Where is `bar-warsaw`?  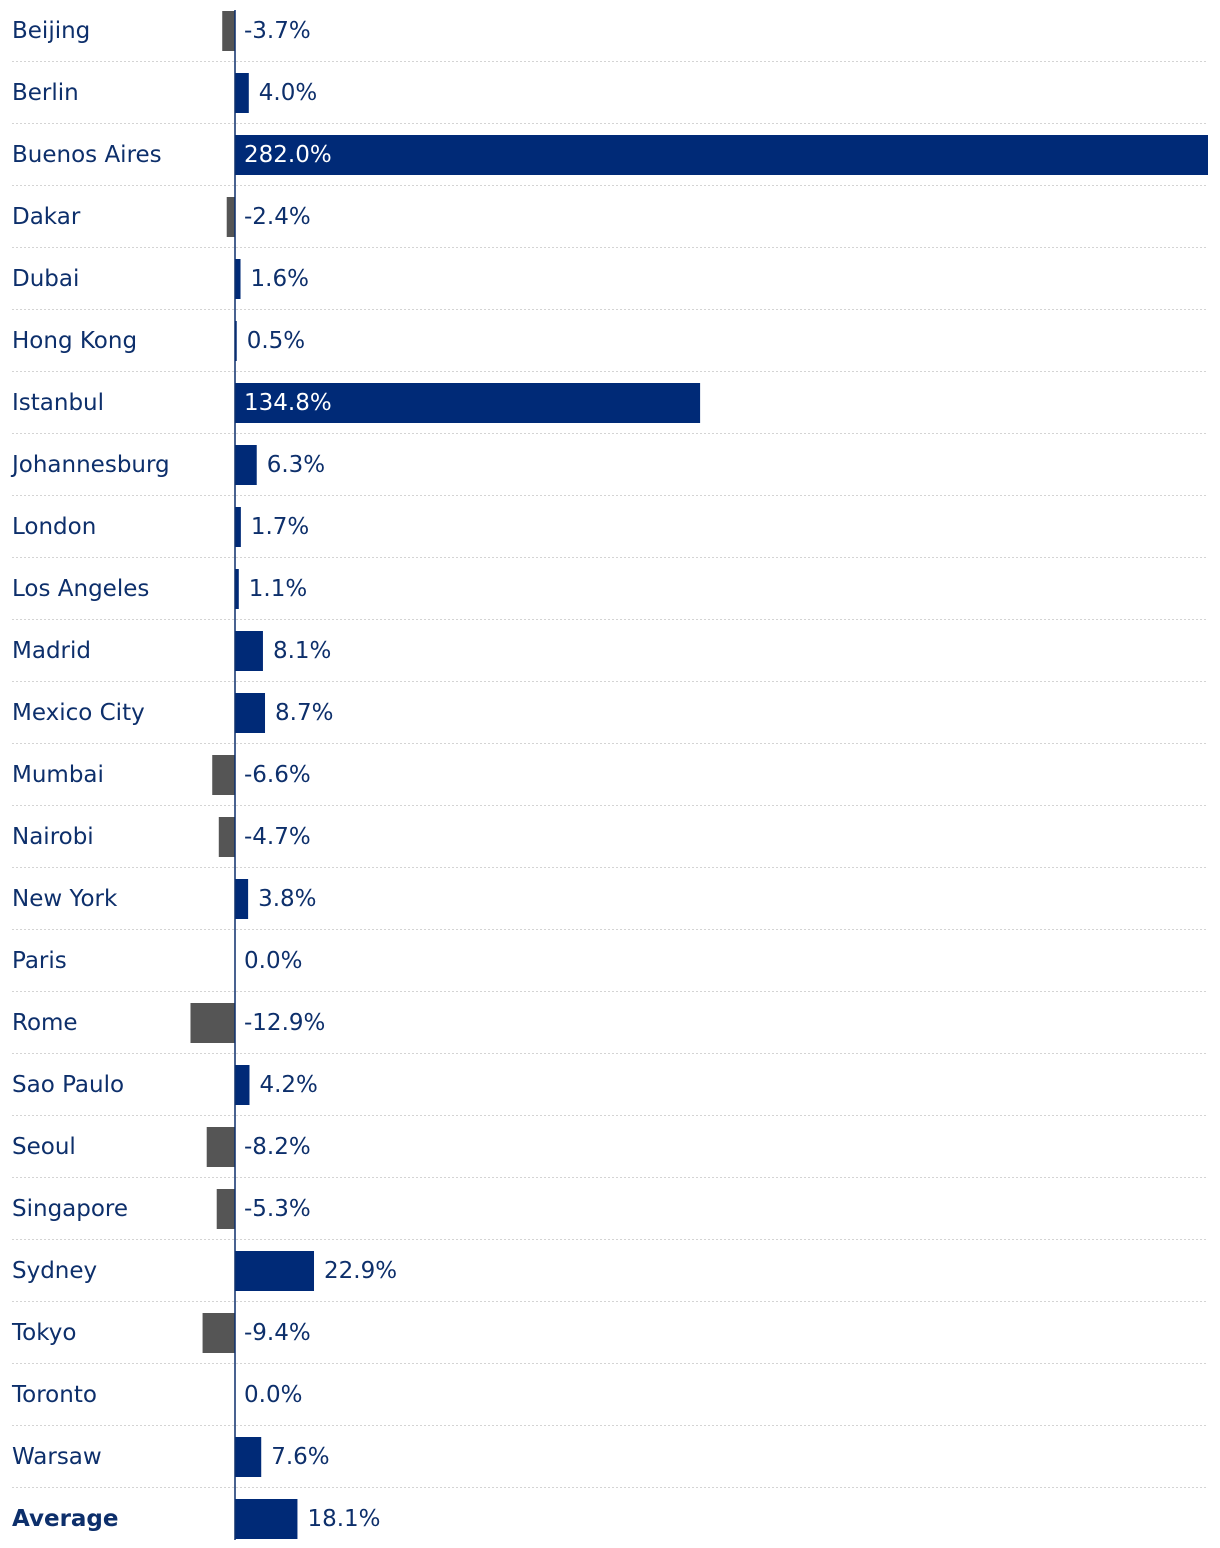 bar-warsaw is located at coordinates (248, 1457).